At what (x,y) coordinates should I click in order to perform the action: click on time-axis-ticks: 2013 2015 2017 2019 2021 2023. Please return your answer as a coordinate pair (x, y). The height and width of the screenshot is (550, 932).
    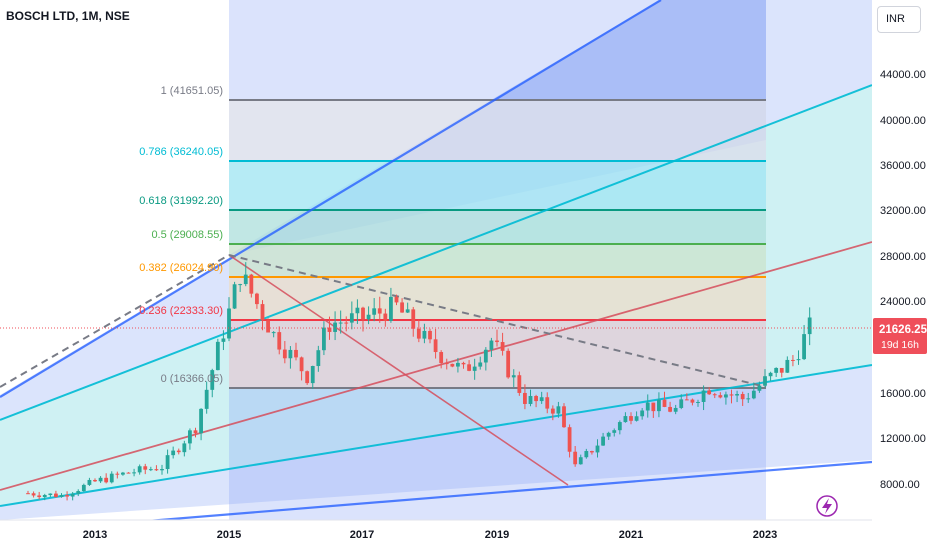
    Looking at the image, I should click on (430, 535).